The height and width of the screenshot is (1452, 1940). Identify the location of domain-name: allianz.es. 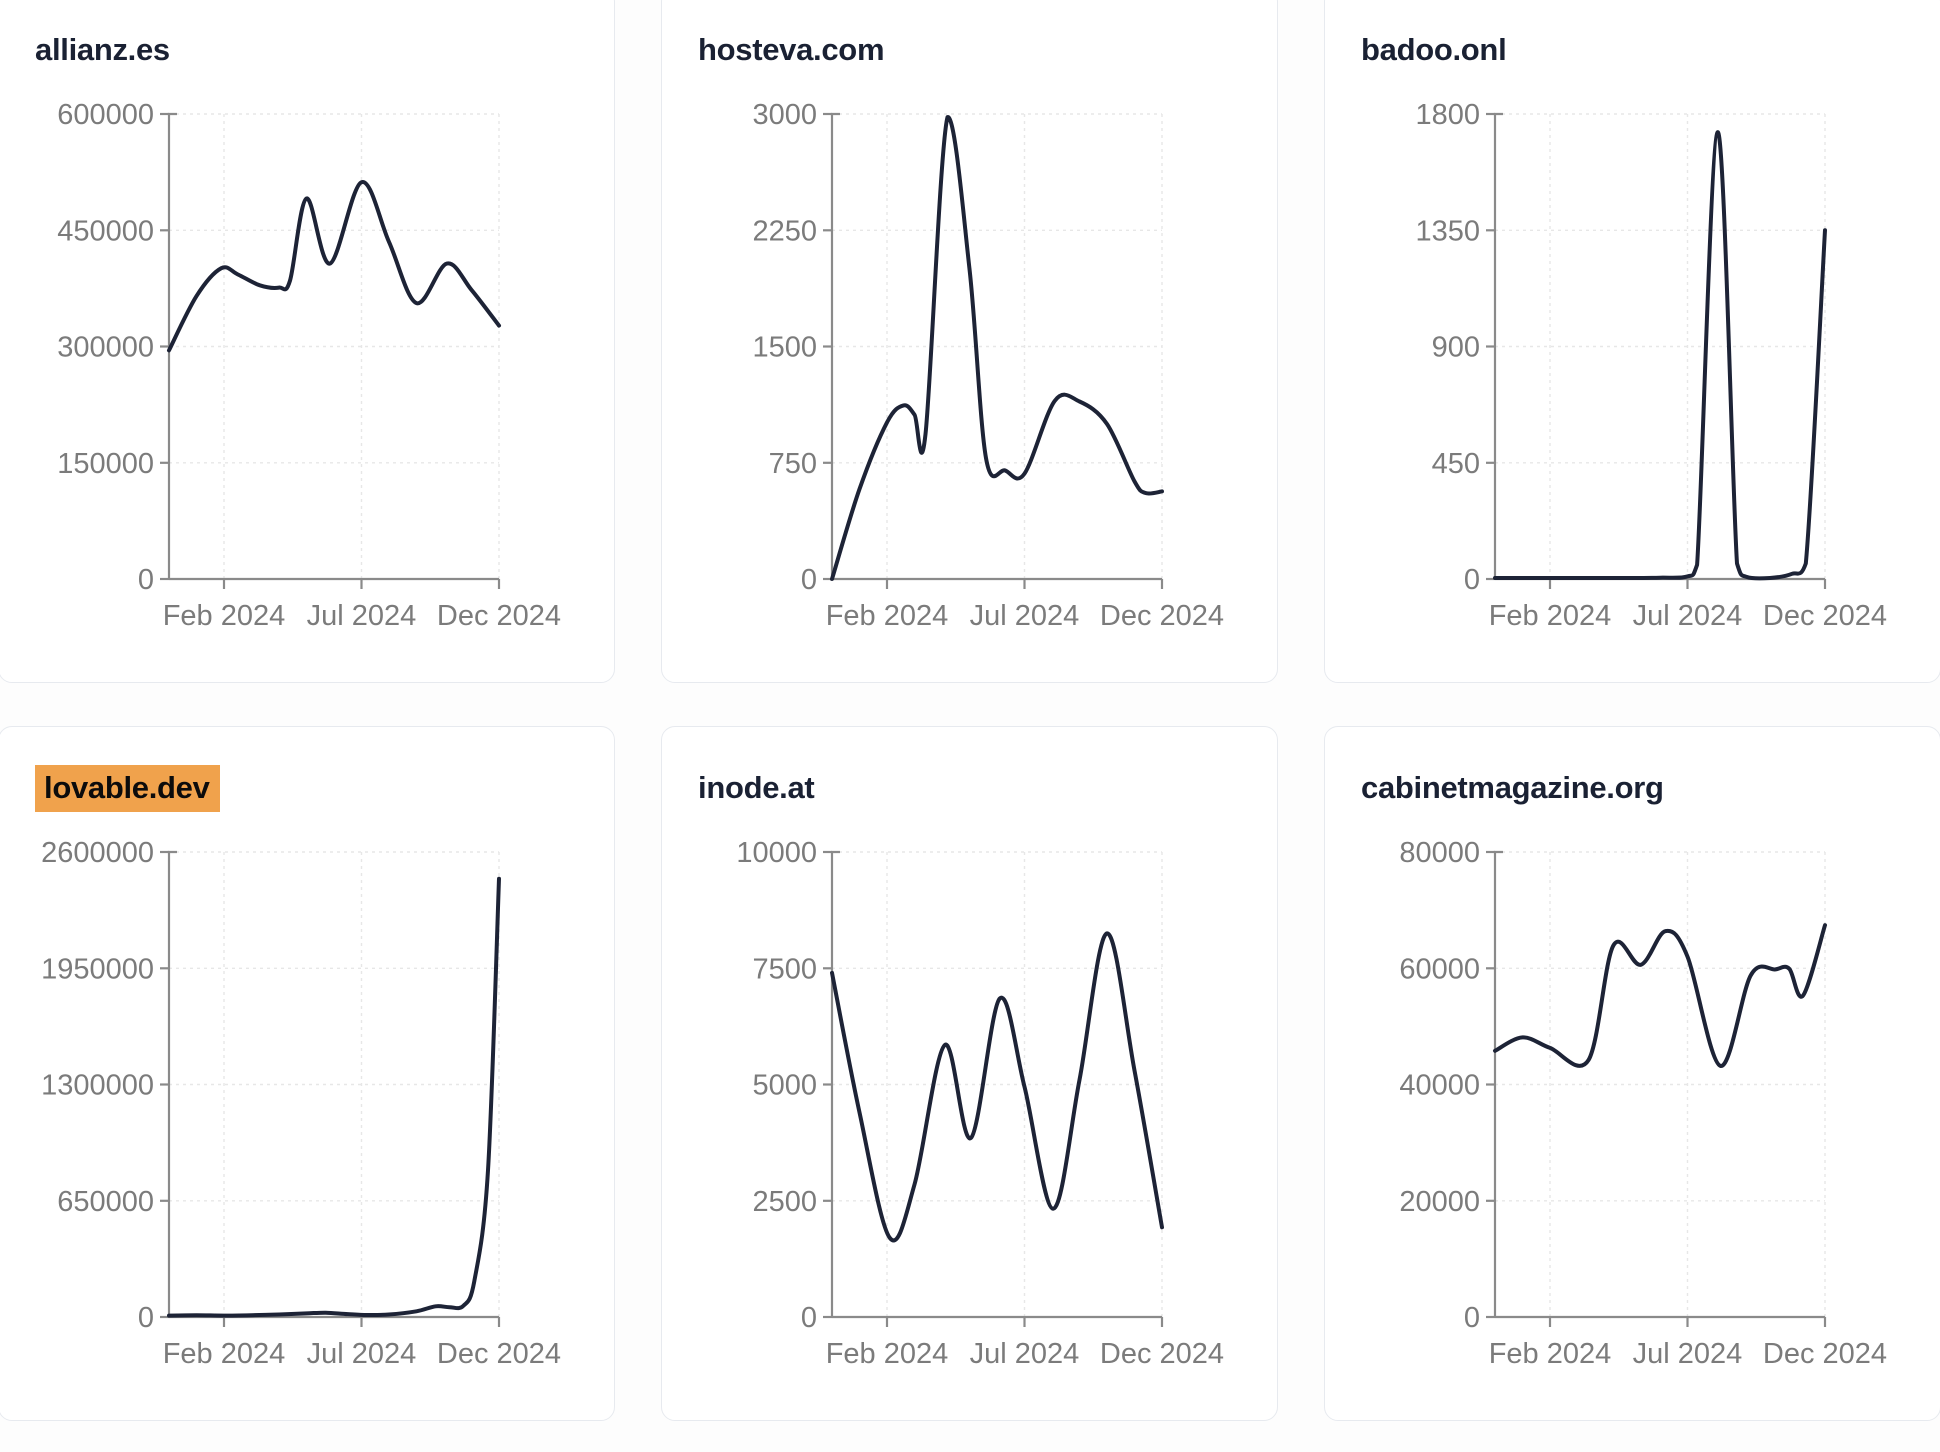
(102, 49).